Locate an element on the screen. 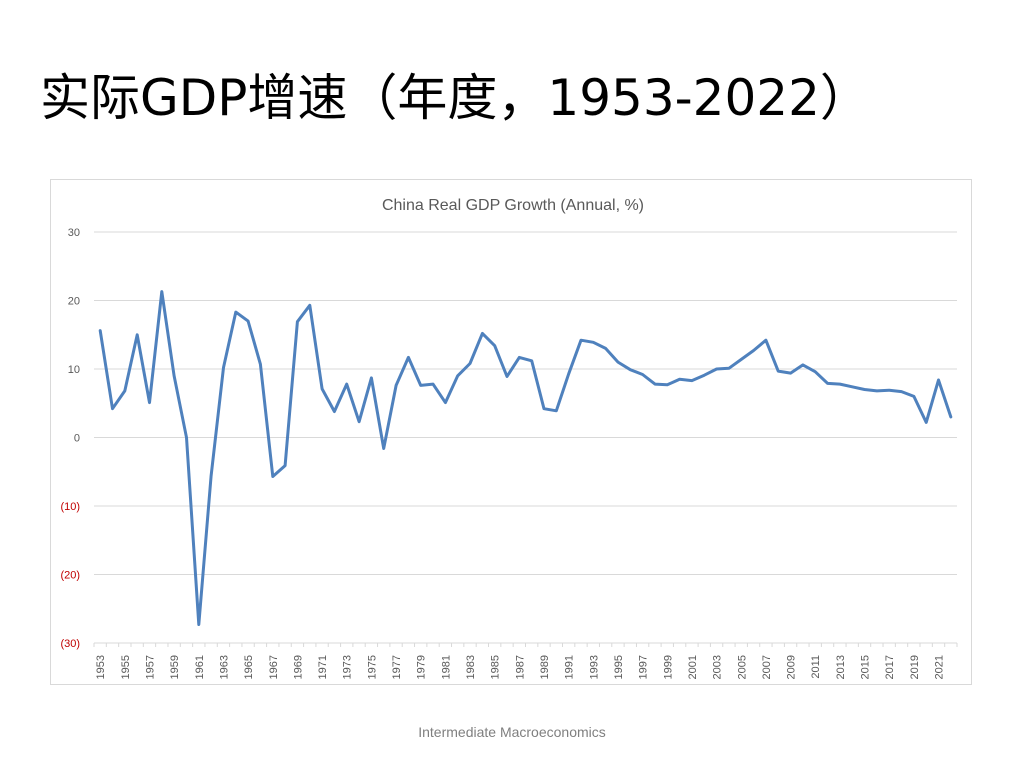 The height and width of the screenshot is (768, 1024). x-tick-label: 1969 is located at coordinates (298, 667).